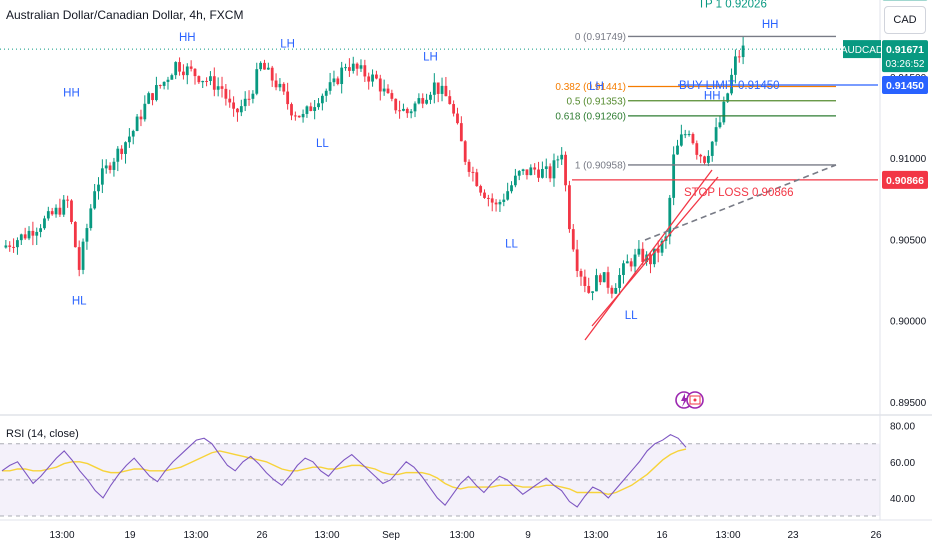  I want to click on price-tick-label: 0.90000, so click(908, 322).